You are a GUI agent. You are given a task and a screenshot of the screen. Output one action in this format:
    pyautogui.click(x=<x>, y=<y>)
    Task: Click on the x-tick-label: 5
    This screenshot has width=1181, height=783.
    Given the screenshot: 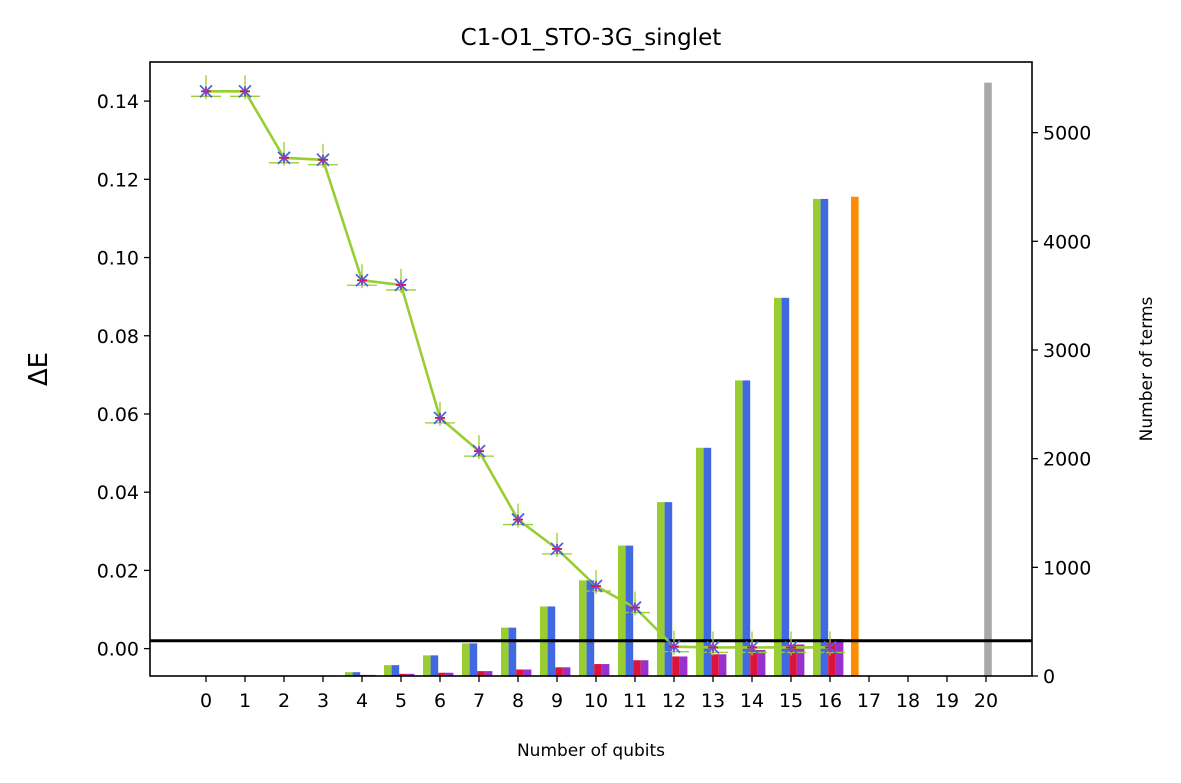 What is the action you would take?
    pyautogui.click(x=401, y=701)
    